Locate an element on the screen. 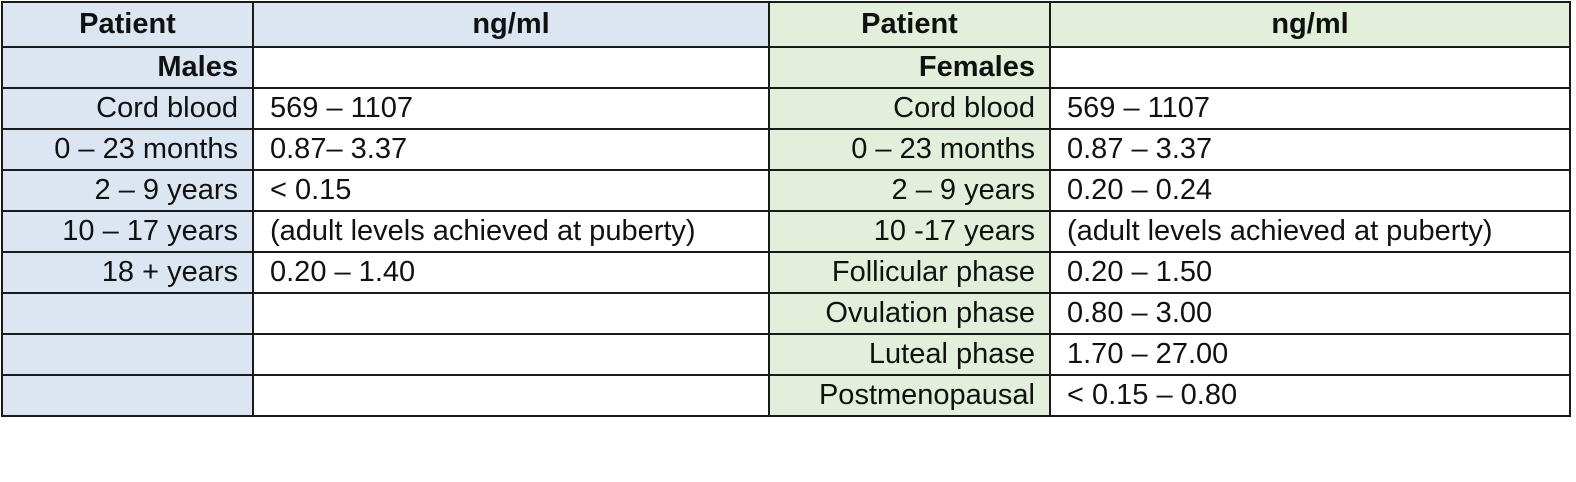  table-row: Postmenopausal < 0.15 – 0.80 is located at coordinates (786, 395).